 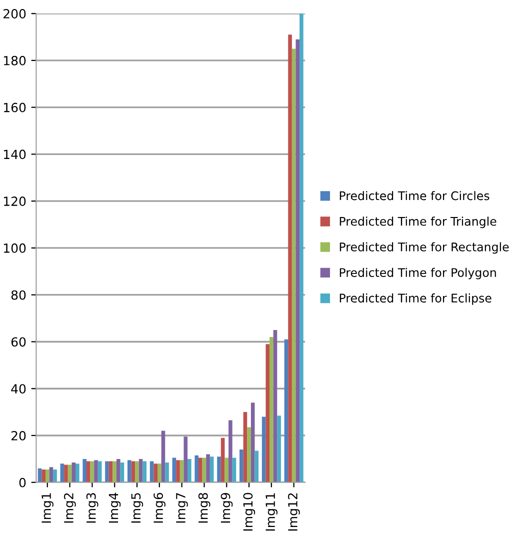 What do you see at coordinates (18, 389) in the screenshot?
I see `y-tick-label: 40` at bounding box center [18, 389].